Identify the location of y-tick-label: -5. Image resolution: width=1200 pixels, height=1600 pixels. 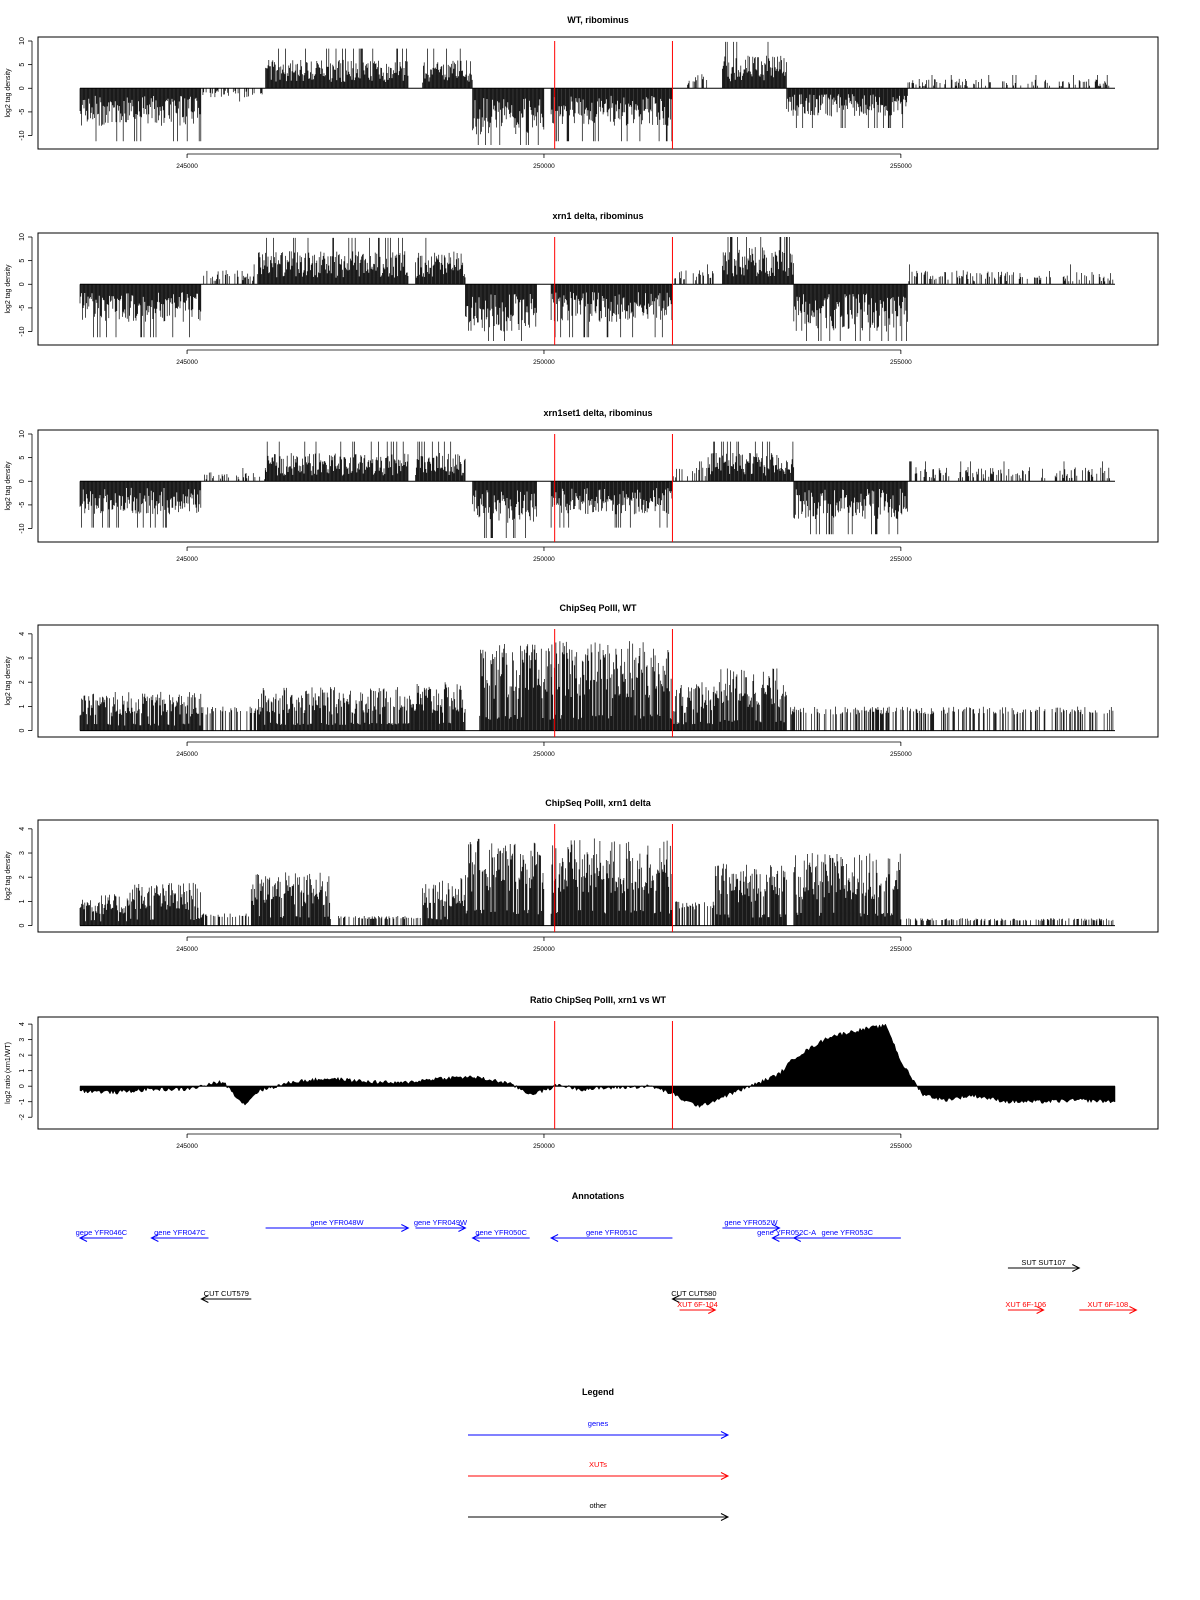
(22, 505).